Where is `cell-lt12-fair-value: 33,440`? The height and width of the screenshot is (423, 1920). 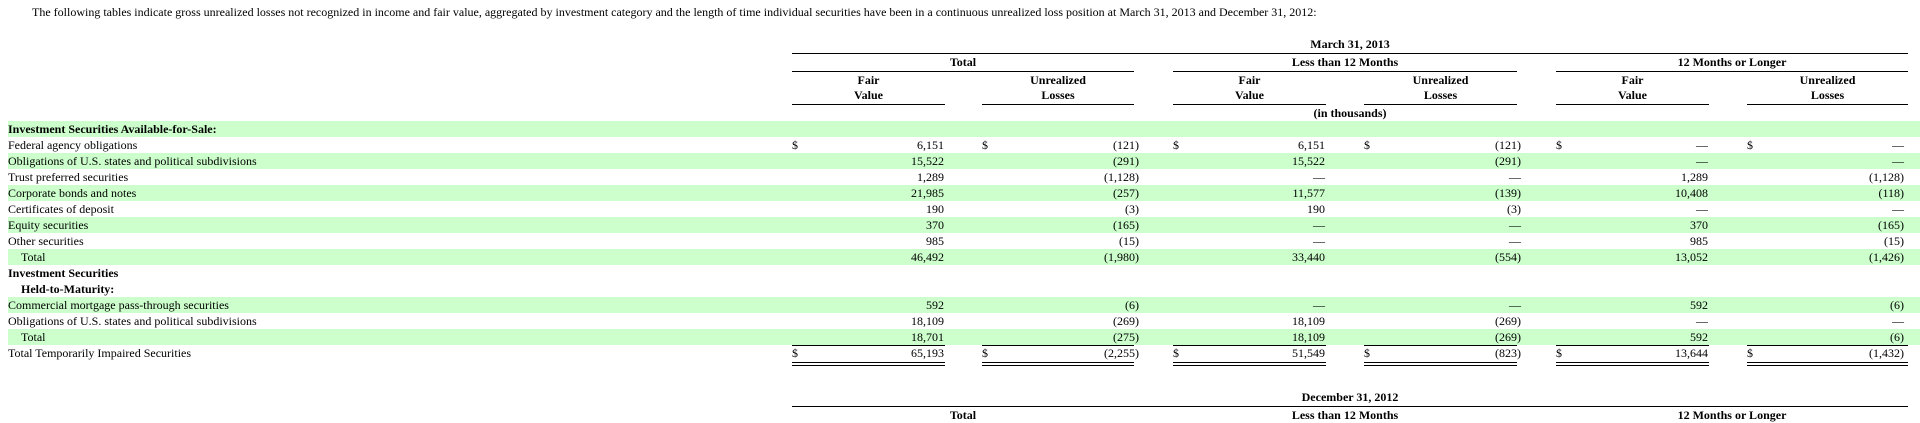 cell-lt12-fair-value: 33,440 is located at coordinates (1308, 257).